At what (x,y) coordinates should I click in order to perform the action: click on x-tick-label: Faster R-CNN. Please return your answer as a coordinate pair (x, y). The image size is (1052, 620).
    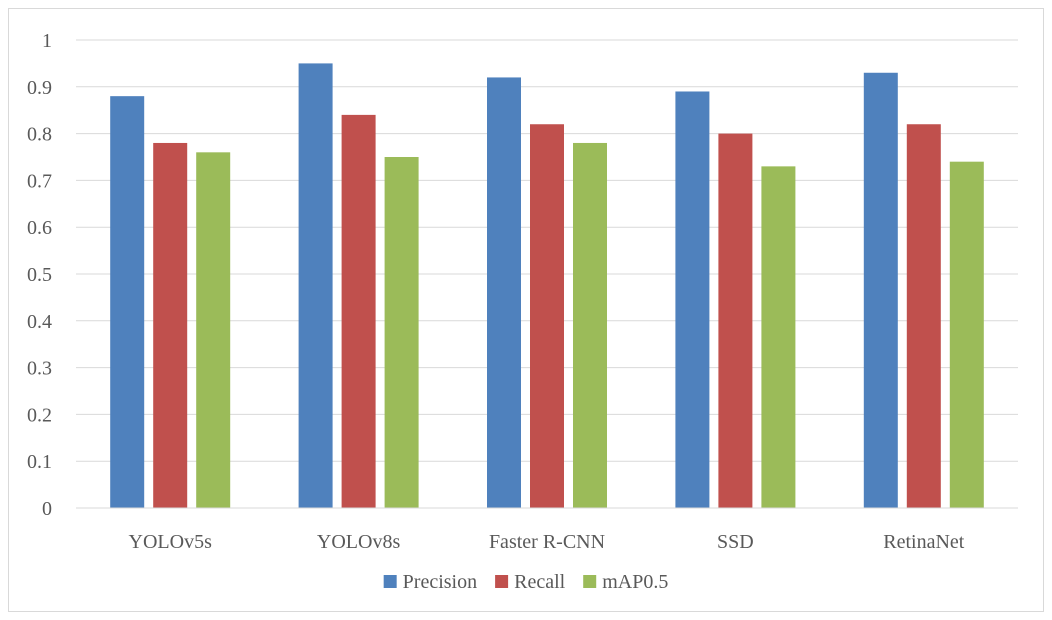
    Looking at the image, I should click on (547, 542).